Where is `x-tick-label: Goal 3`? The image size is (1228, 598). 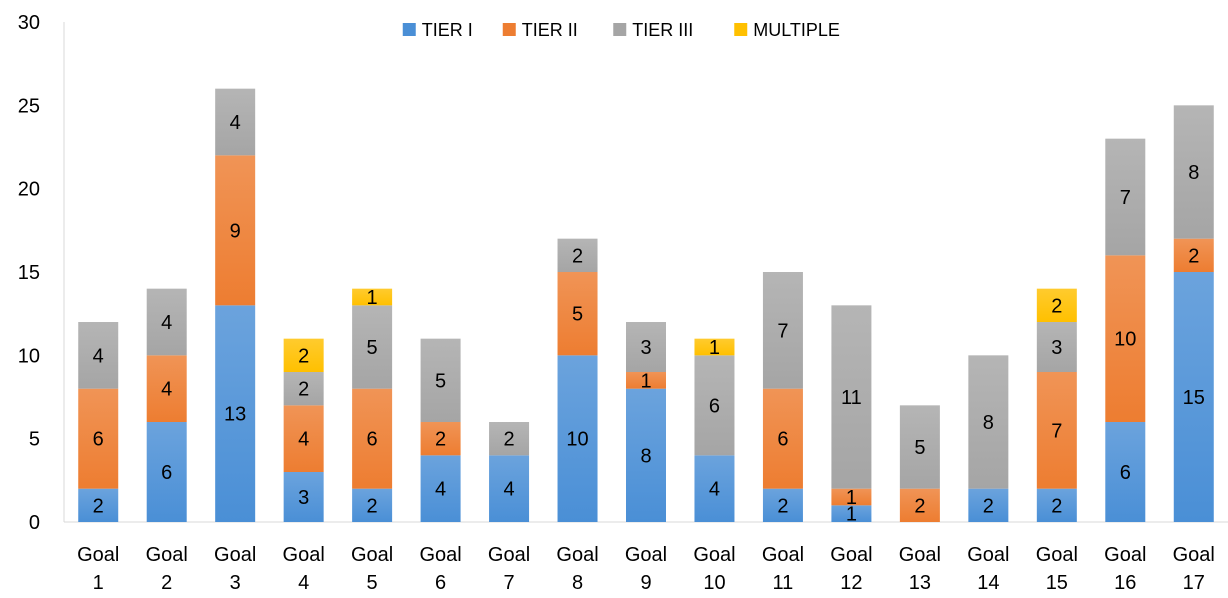 x-tick-label: Goal 3 is located at coordinates (235, 569).